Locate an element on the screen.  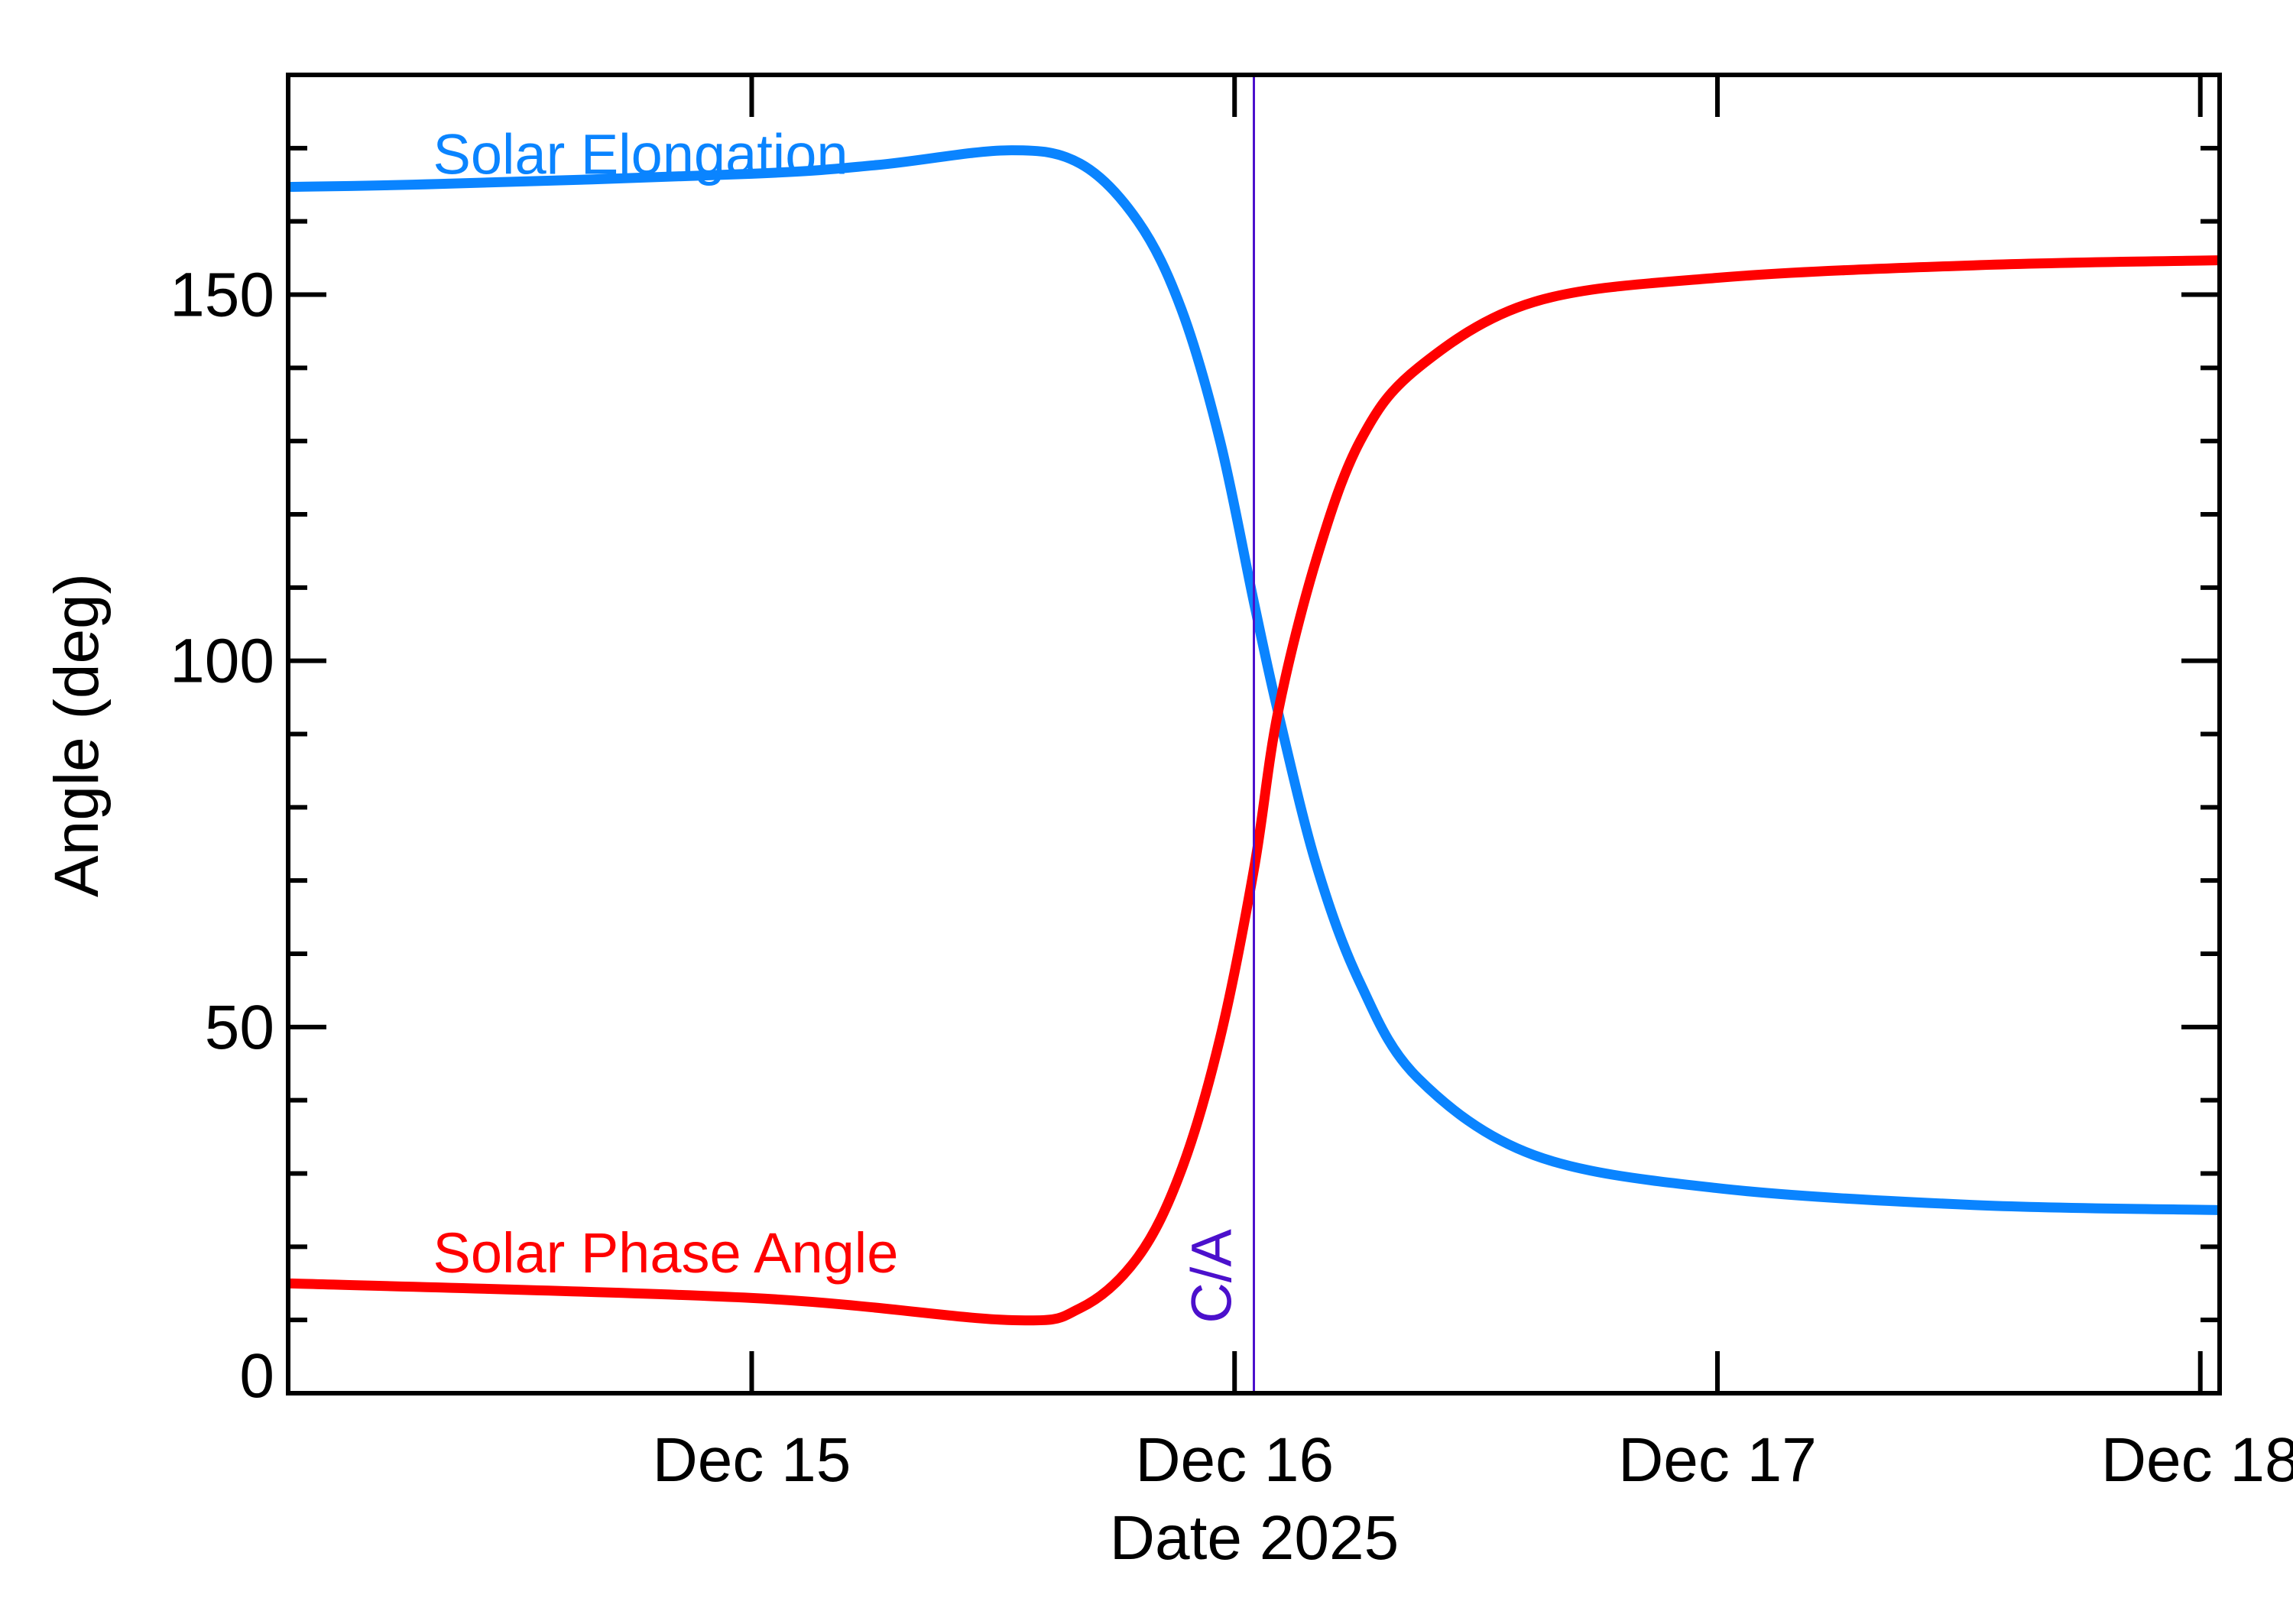
solar-elongation-label: Solar Elongation is located at coordinates (640, 154).